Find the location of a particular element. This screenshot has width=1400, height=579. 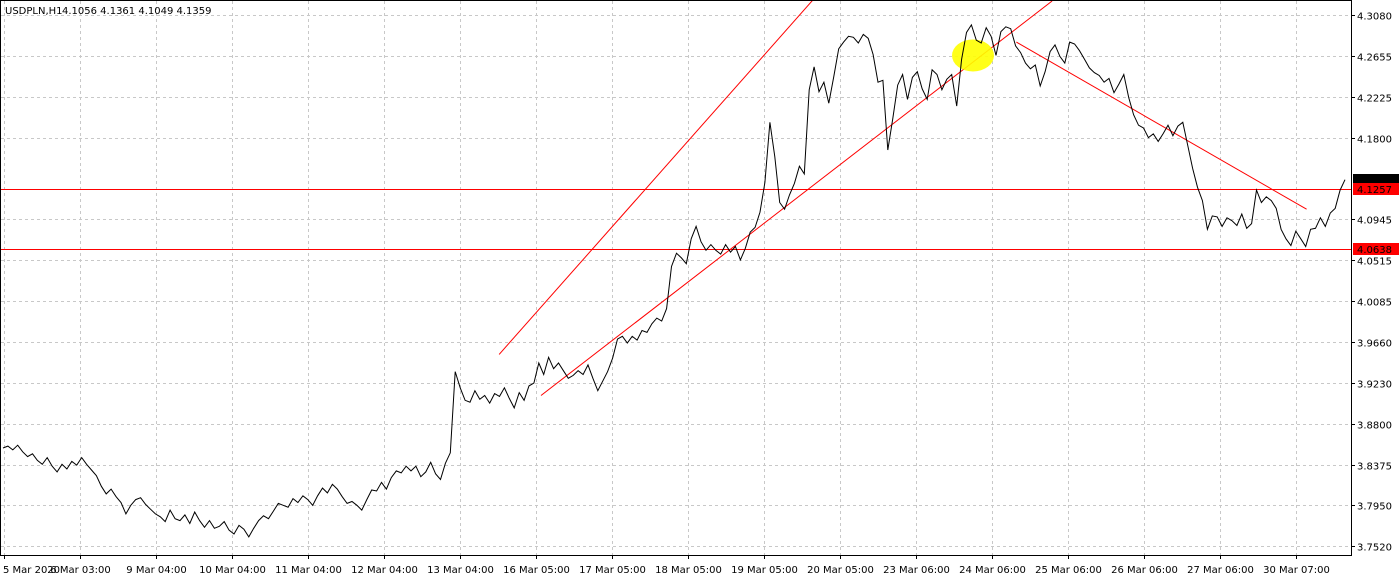

x-tick-label: 17 Mar 05:00 is located at coordinates (612, 570).